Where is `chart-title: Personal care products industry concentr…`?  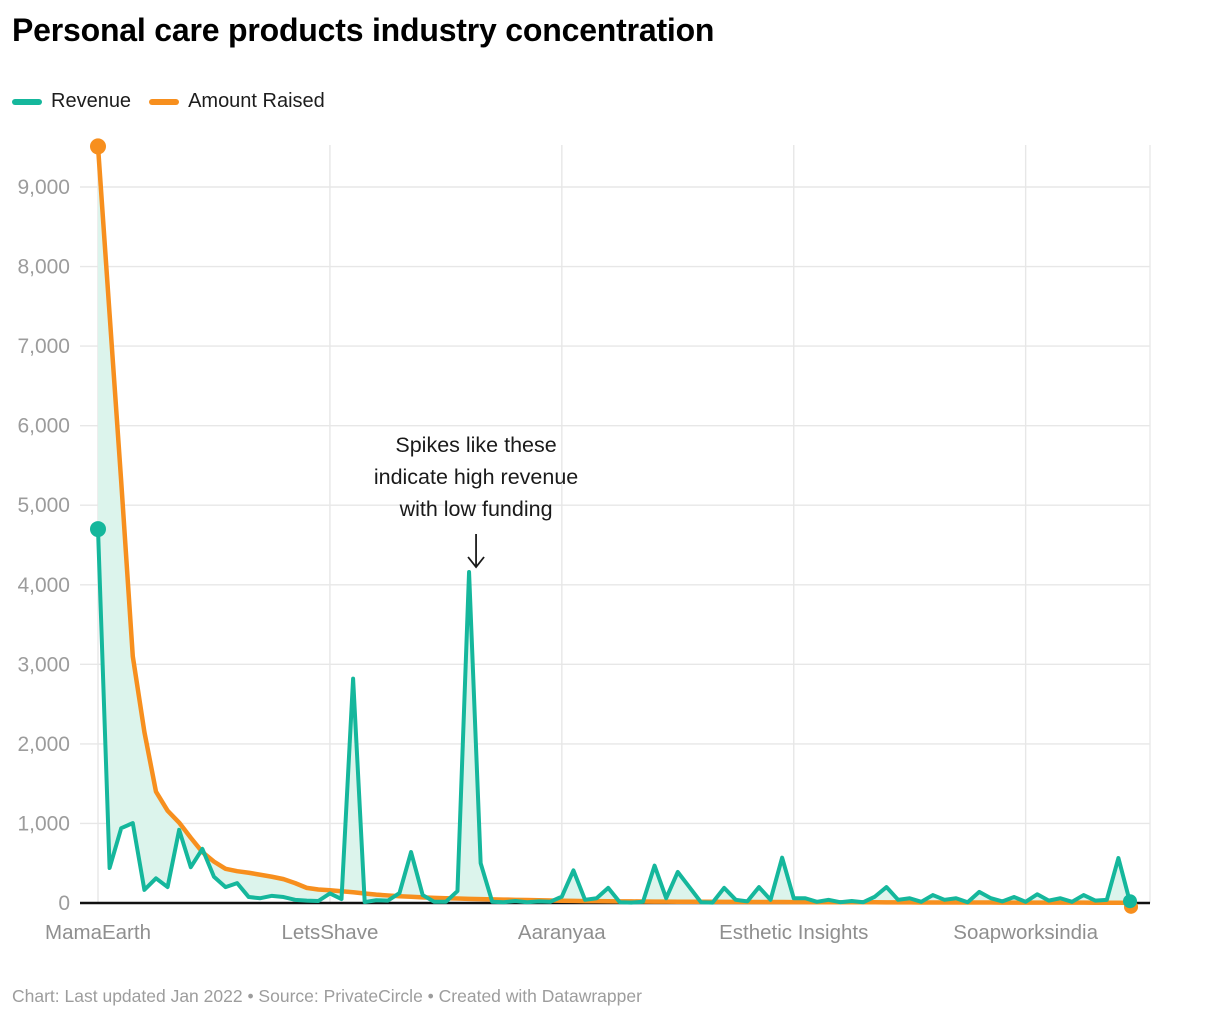
chart-title: Personal care products industry concentr… is located at coordinates (363, 30).